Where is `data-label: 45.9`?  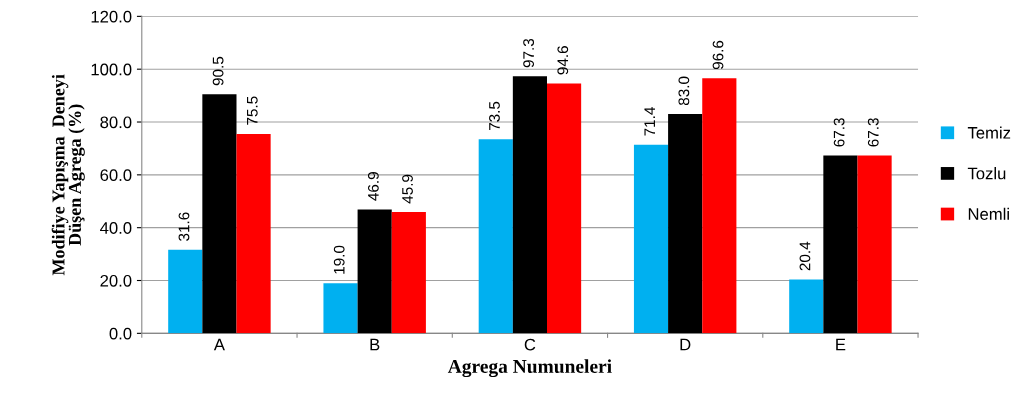
data-label: 45.9 is located at coordinates (407, 189).